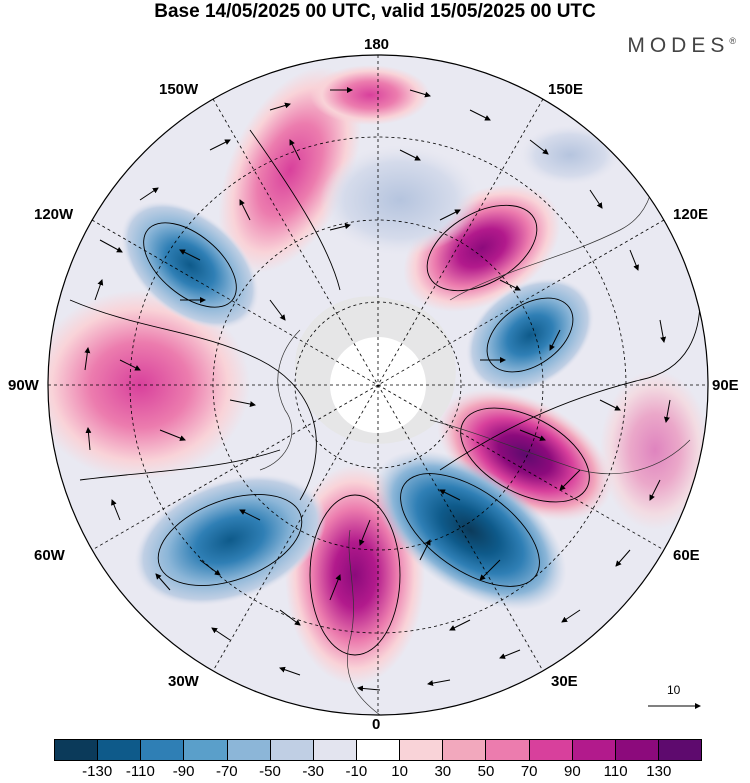  What do you see at coordinates (376, 724) in the screenshot?
I see `lon-label-0: 0` at bounding box center [376, 724].